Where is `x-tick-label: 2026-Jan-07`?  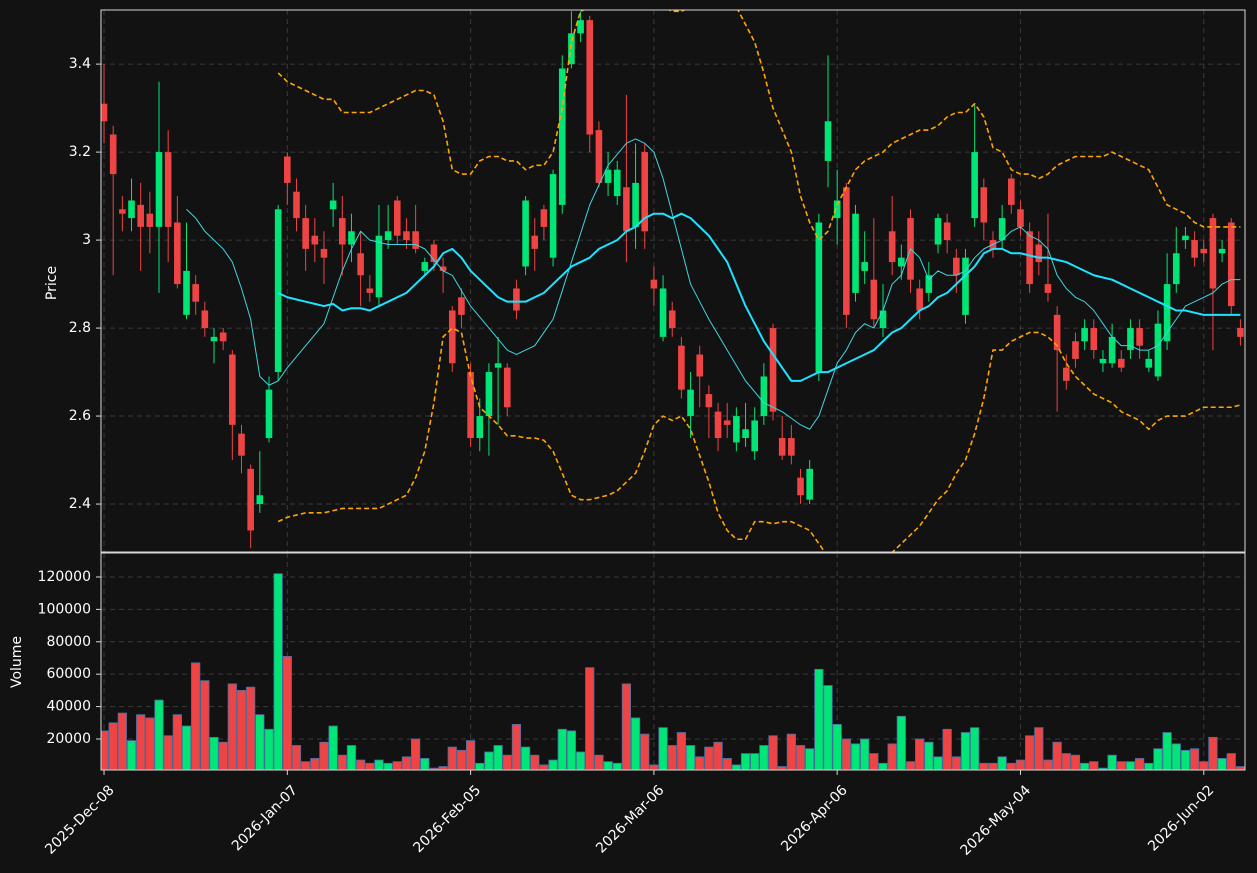 x-tick-label: 2026-Jan-07 is located at coordinates (265, 818).